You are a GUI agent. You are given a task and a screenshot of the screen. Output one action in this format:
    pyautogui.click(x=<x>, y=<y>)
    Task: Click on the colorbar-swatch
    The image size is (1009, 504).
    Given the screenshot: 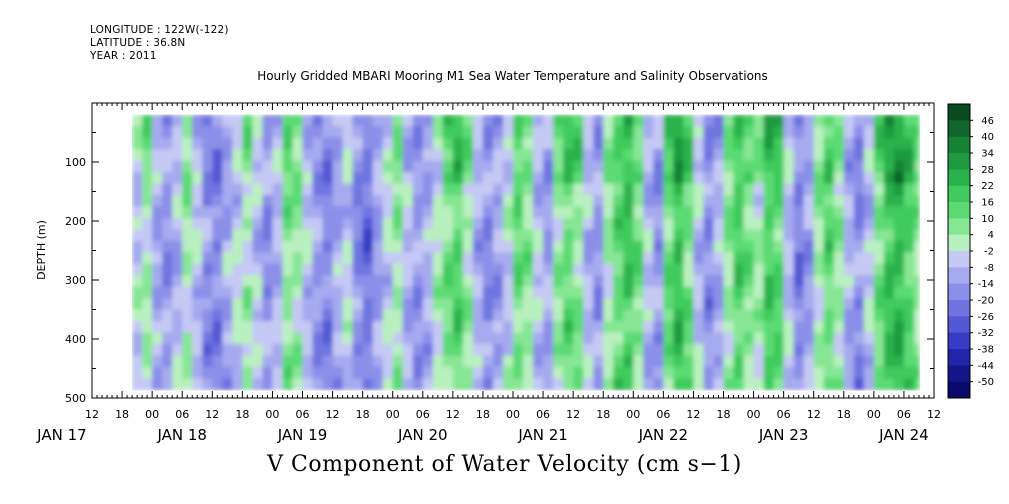 What is the action you would take?
    pyautogui.click(x=959, y=145)
    